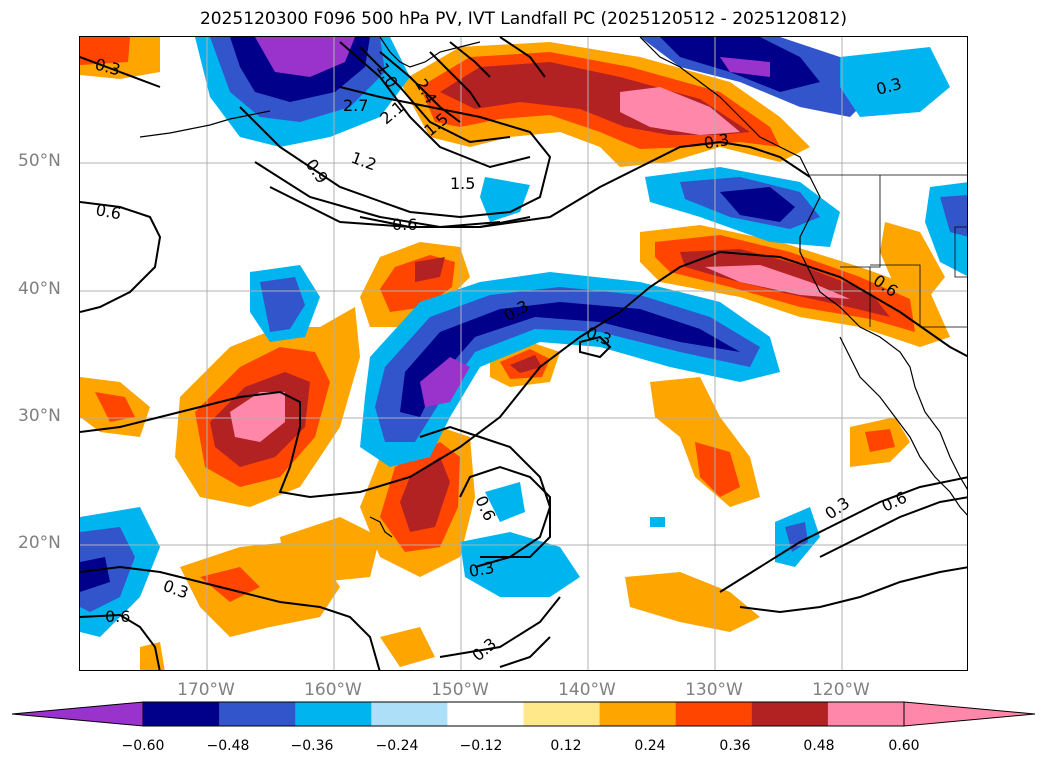 This screenshot has height=765, width=1047. Describe the element at coordinates (735, 746) in the screenshot. I see `colorbar-tick-label: 0.36` at that location.